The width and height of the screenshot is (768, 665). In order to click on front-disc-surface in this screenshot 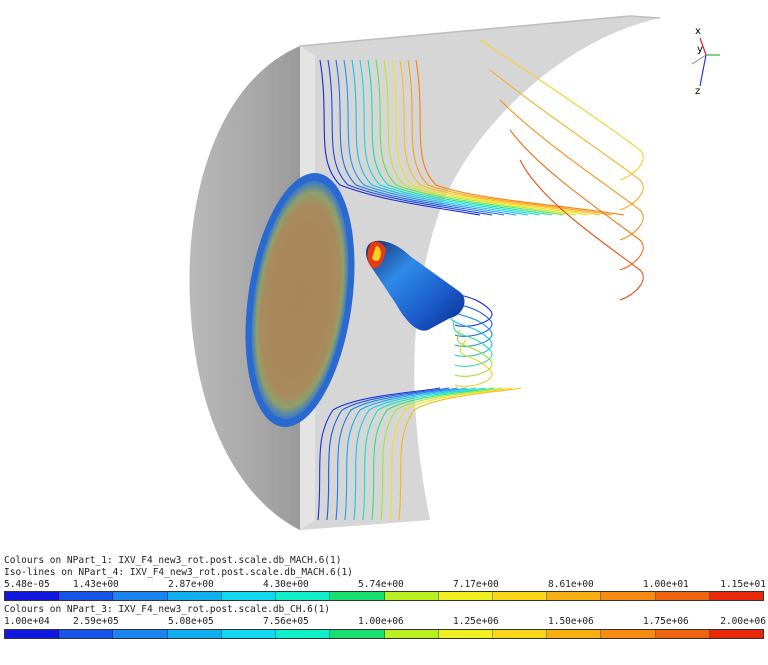, I will do `click(300, 300)`.